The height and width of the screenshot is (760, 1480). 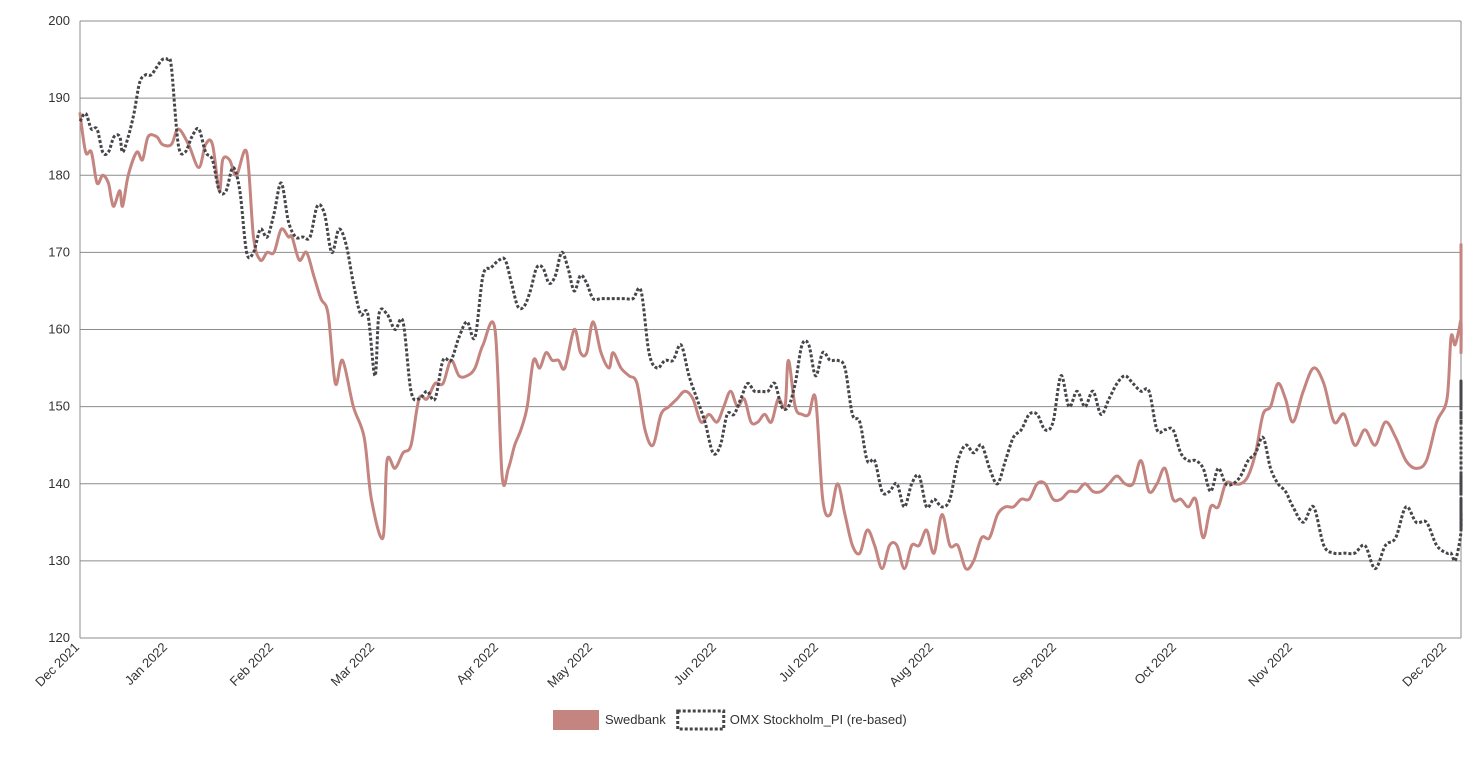 What do you see at coordinates (59, 174) in the screenshot?
I see `y-tick-label-180: 180` at bounding box center [59, 174].